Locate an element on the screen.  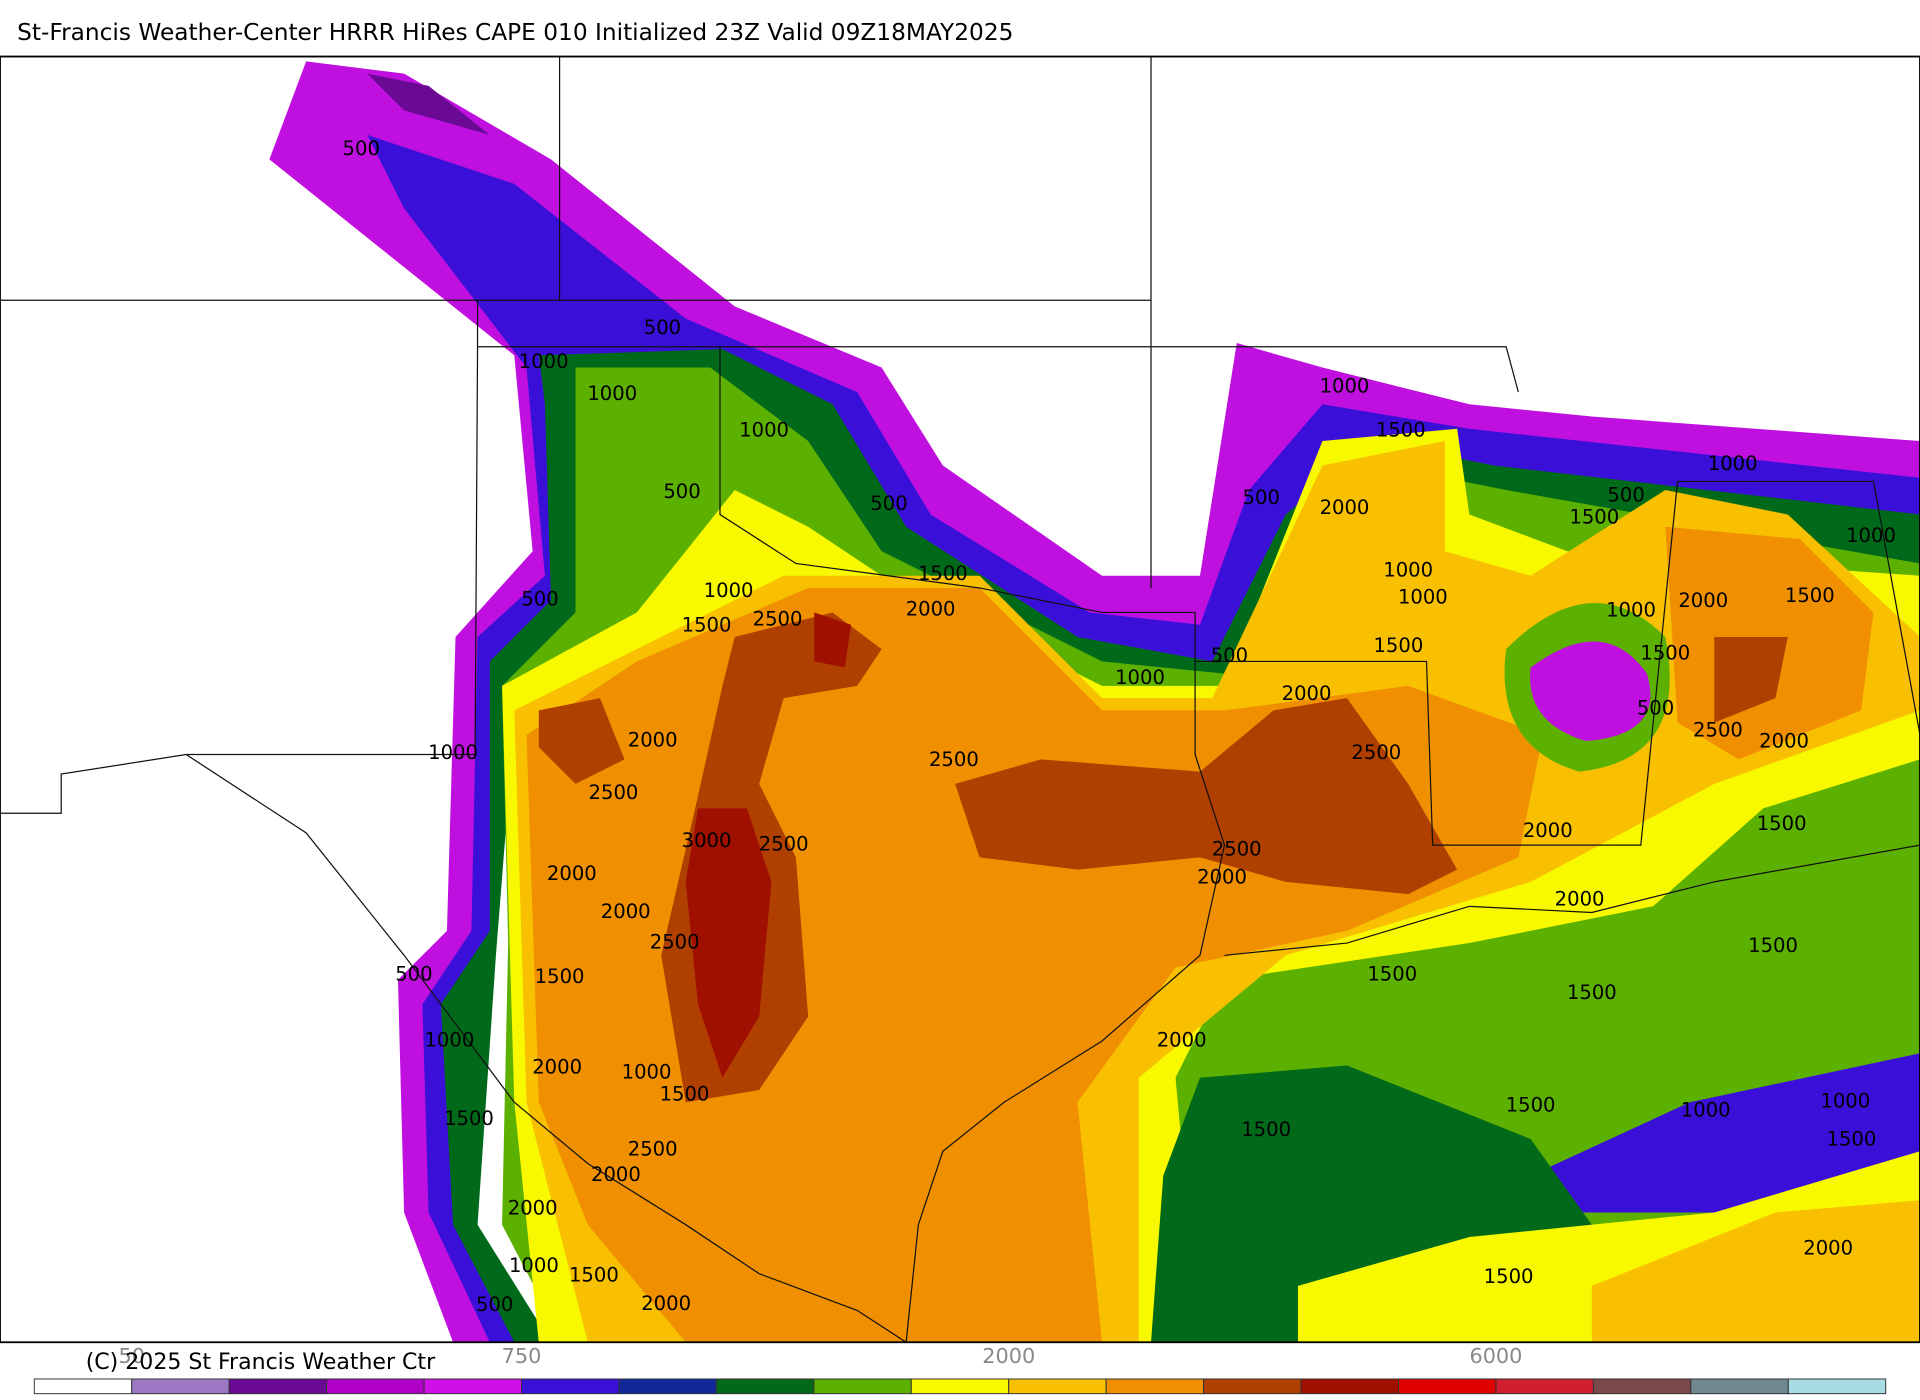
gold-south is located at coordinates (1755, 1271).